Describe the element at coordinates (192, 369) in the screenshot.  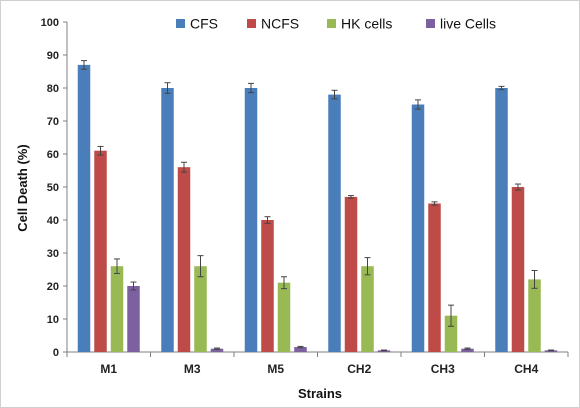
I see `x-tick-label: M3` at that location.